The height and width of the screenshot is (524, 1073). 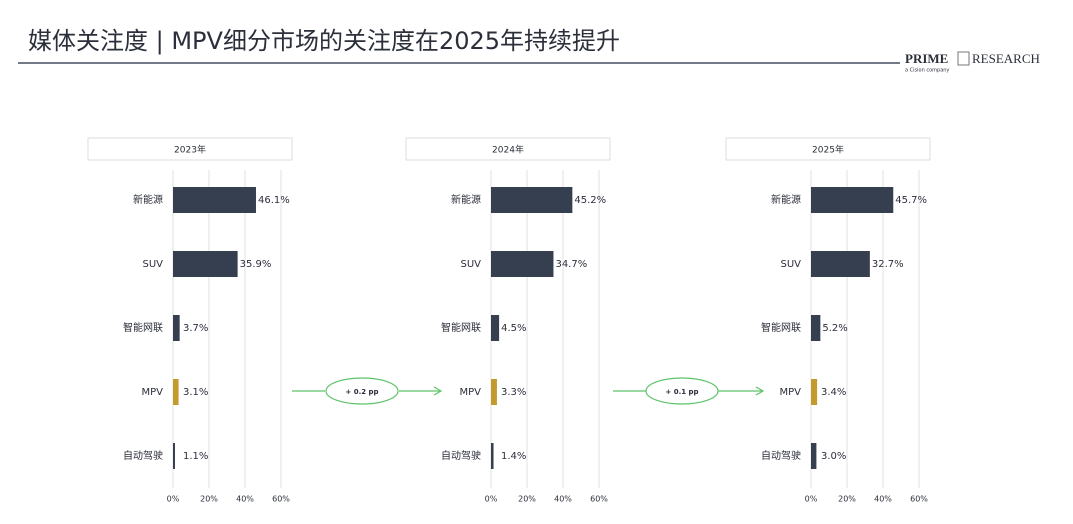 I want to click on panel-title: 2023年, so click(x=190, y=150).